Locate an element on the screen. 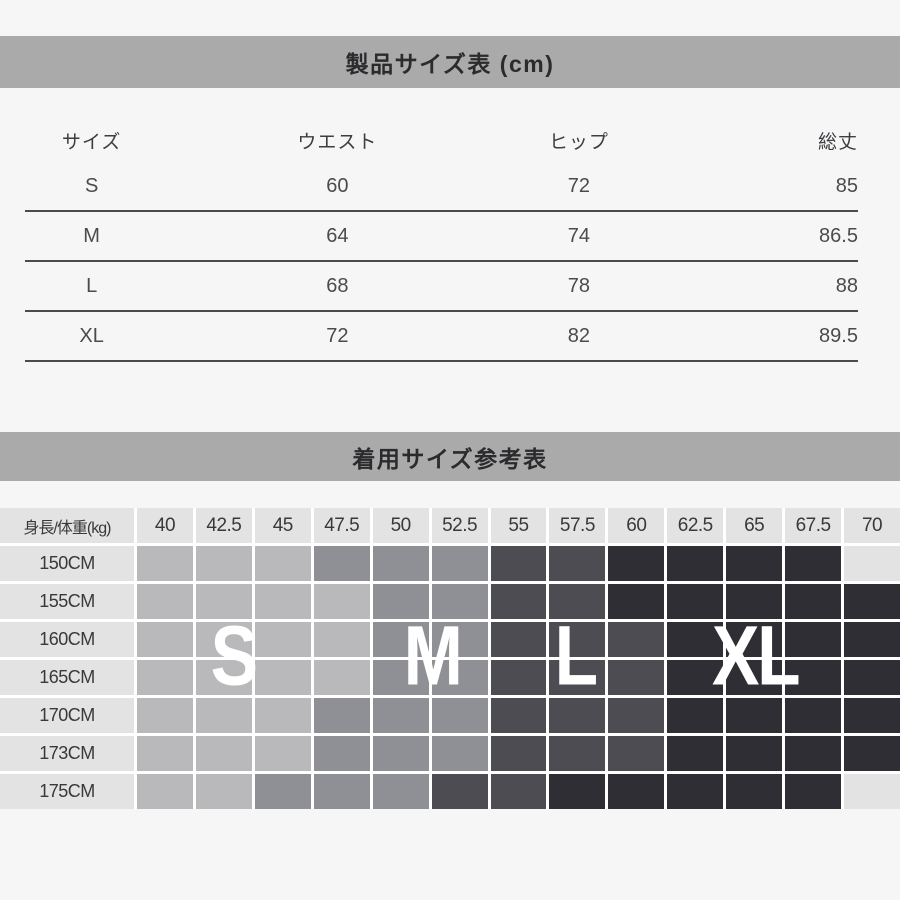  heatmap-weight-header: 70 is located at coordinates (872, 525).